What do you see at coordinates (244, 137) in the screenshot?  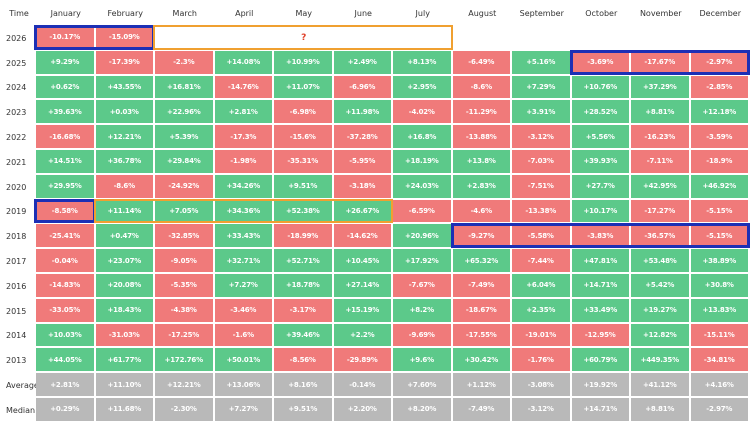 I see `table-cell: -17.3%` at bounding box center [244, 137].